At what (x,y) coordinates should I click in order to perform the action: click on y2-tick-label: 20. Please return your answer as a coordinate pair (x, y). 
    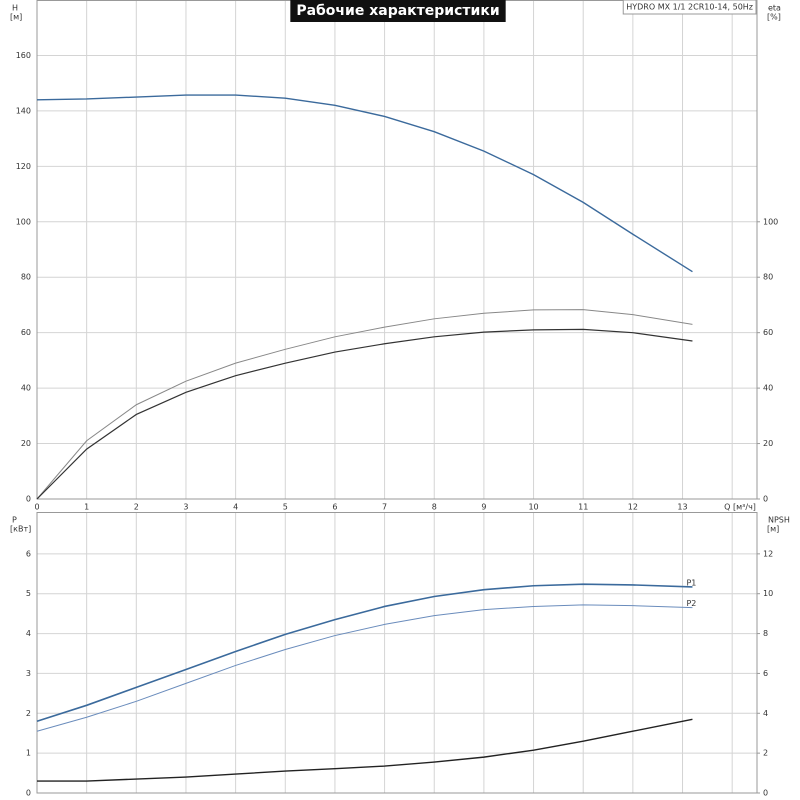
    Looking at the image, I should click on (768, 443).